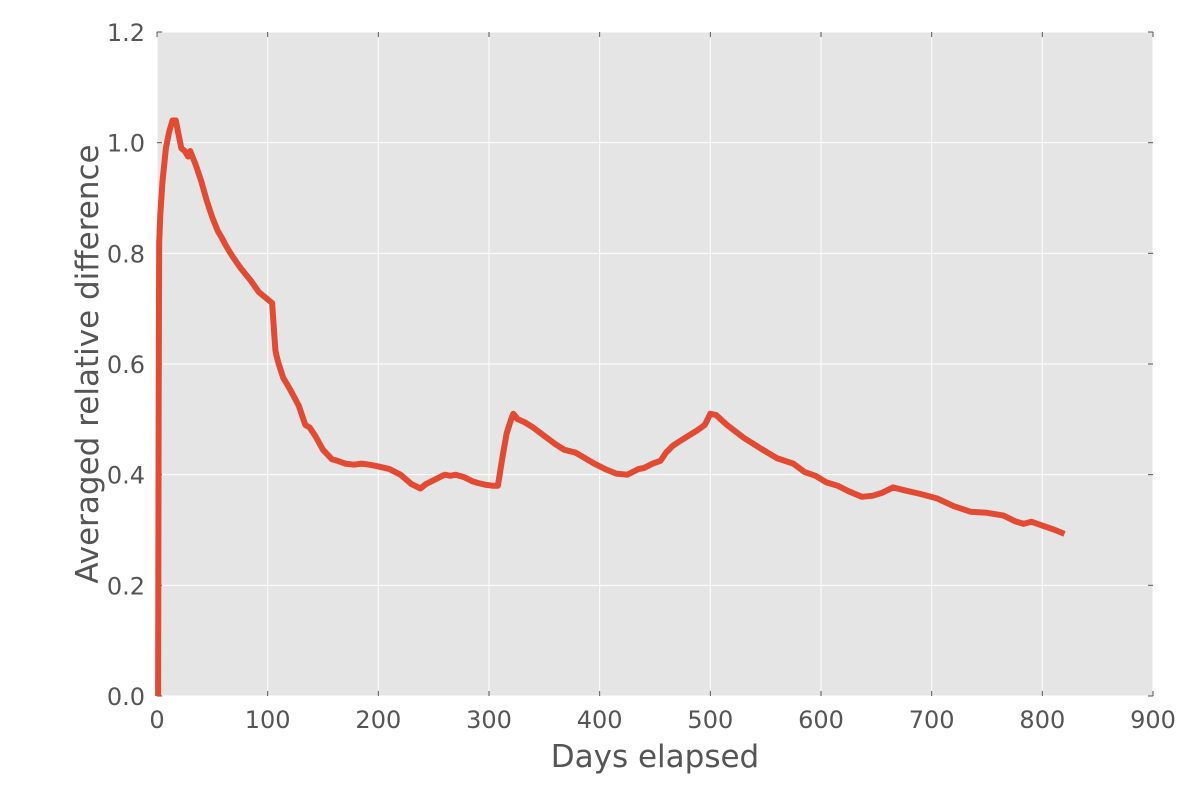  Describe the element at coordinates (600, 720) in the screenshot. I see `x-tick-label: 400` at that location.